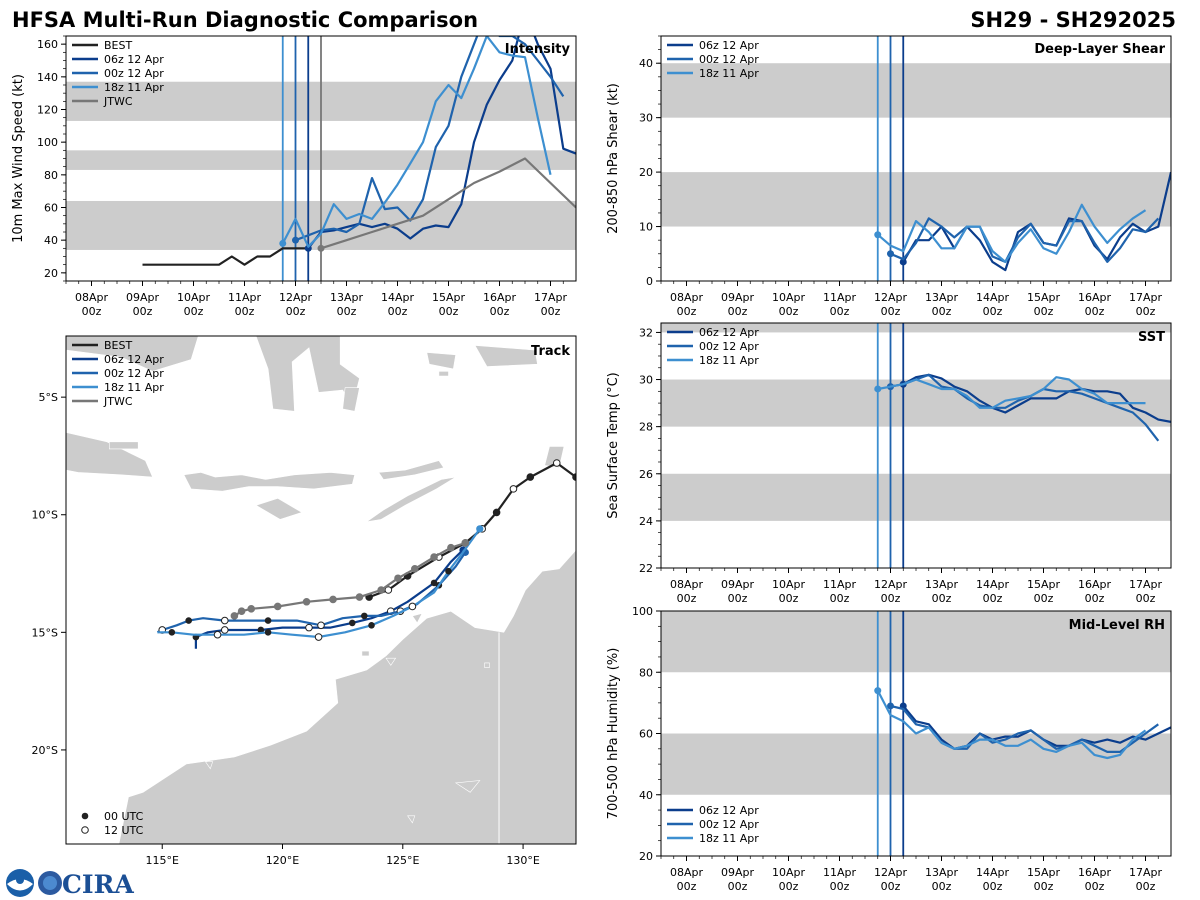 This screenshot has height=900, width=1200. I want to click on x-tick-date: 15Apr, so click(1044, 297).